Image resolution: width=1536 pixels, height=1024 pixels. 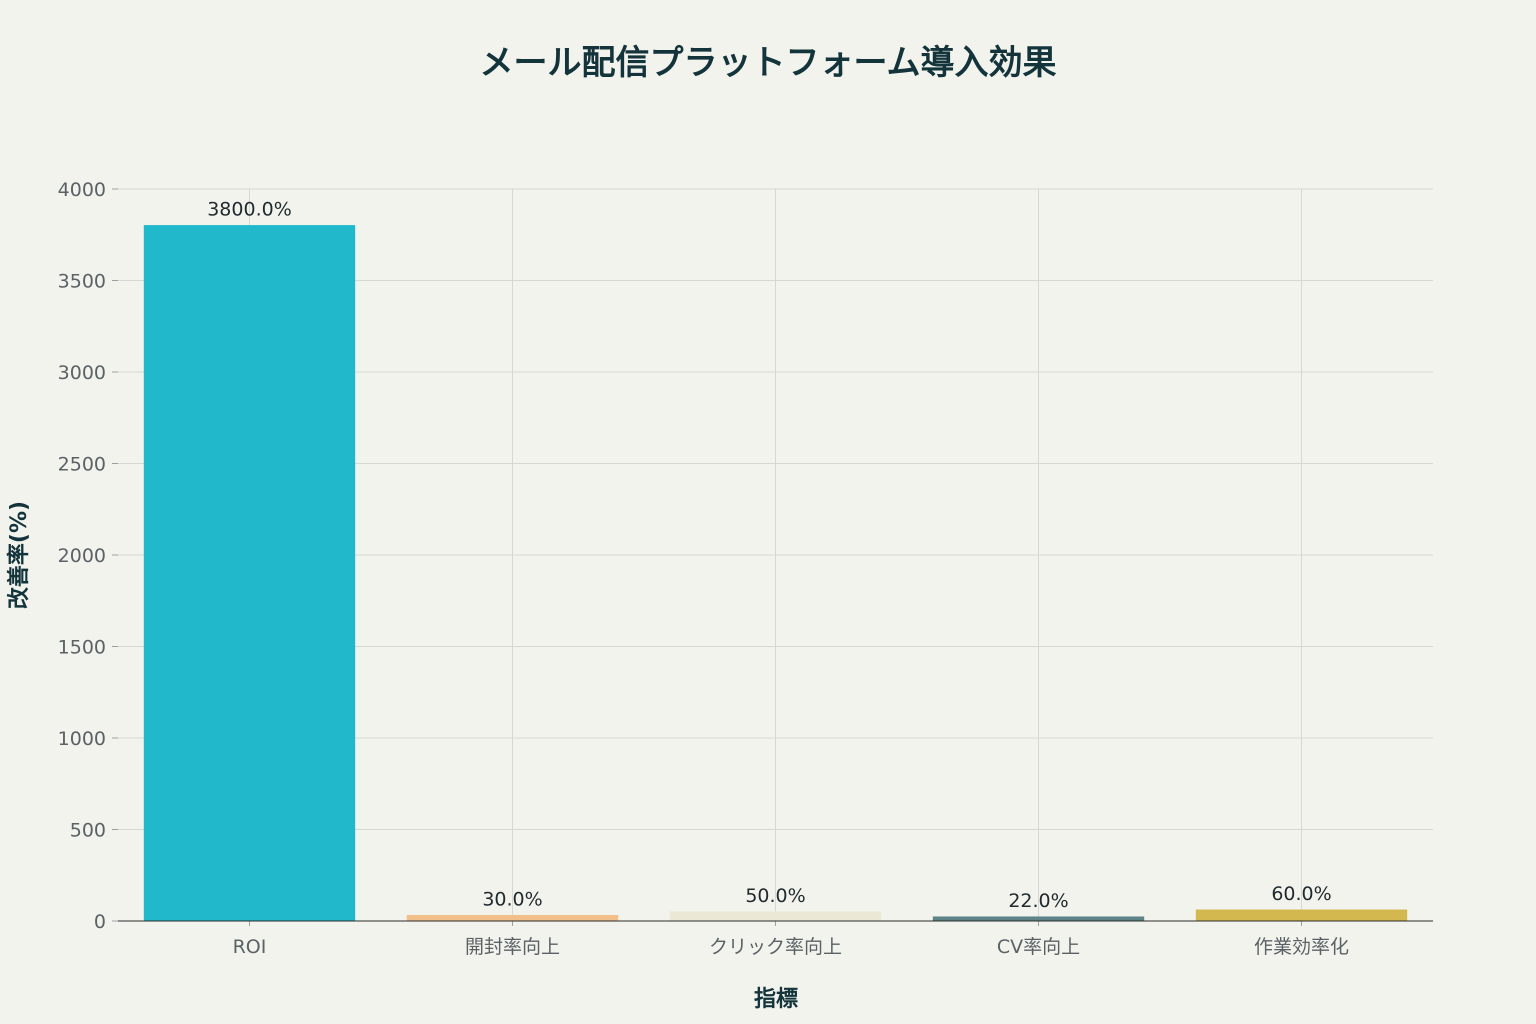 I want to click on data-label: 60.0%, so click(x=1301, y=894).